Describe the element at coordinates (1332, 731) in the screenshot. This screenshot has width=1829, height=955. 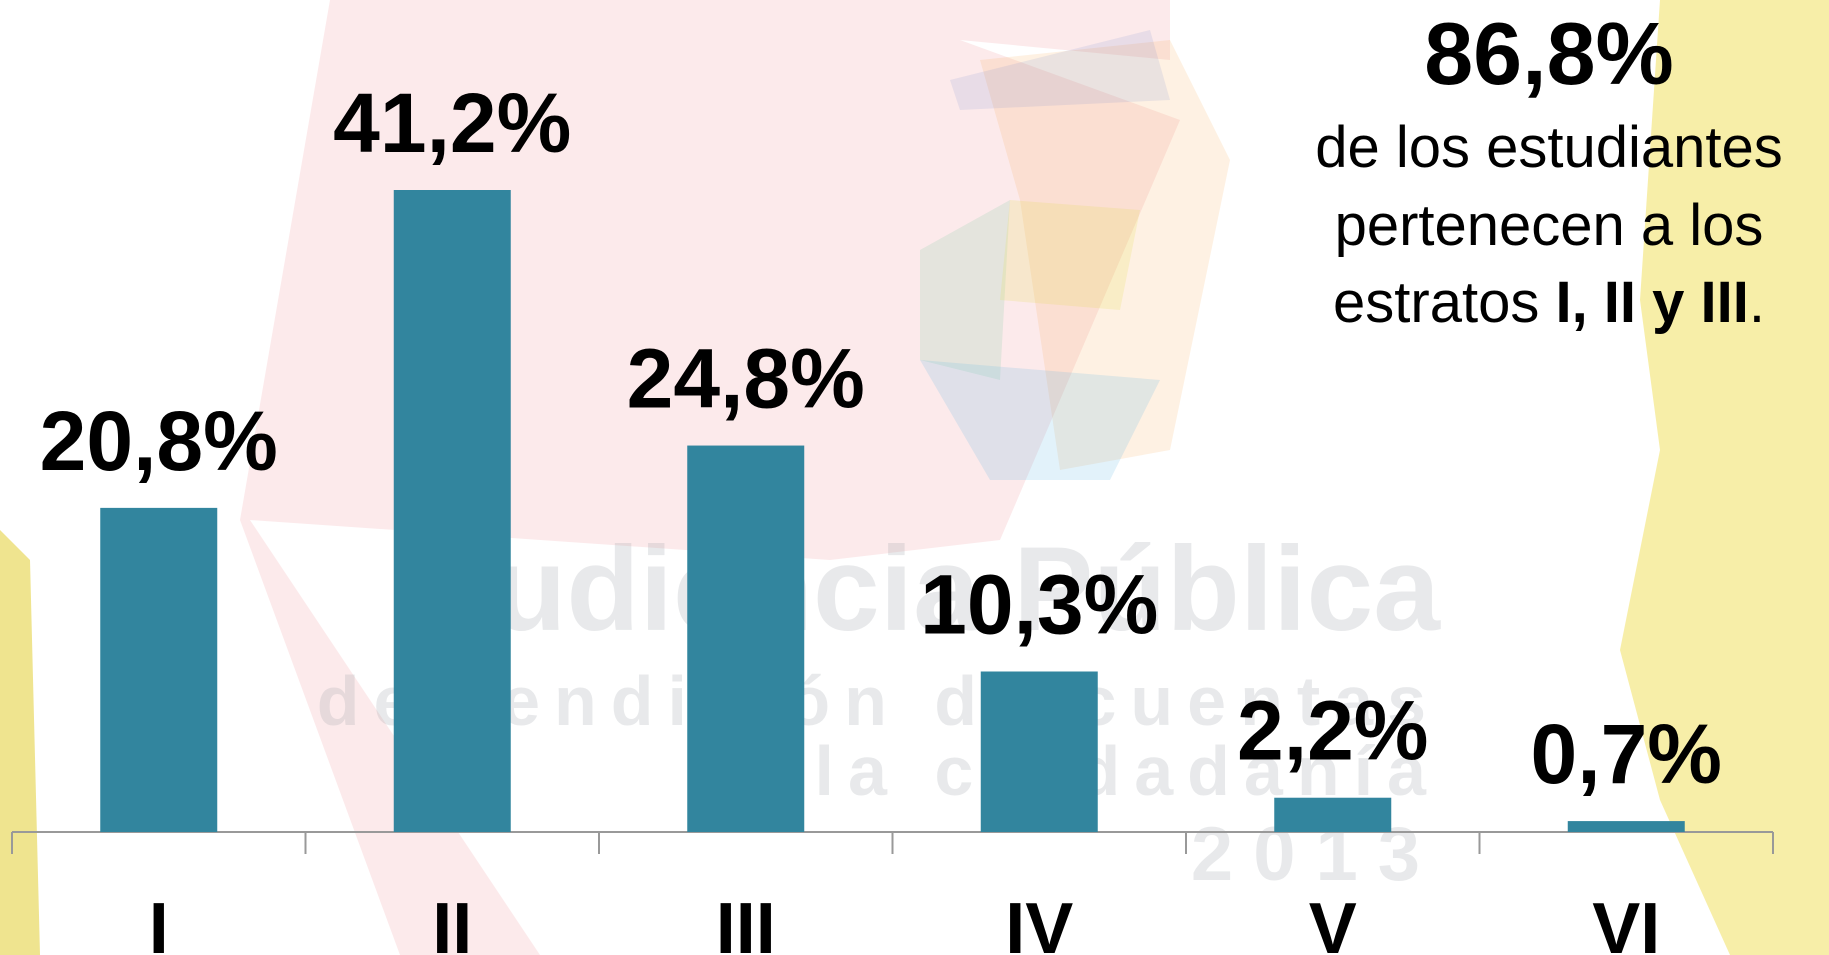
I see `value-label: 2,2%` at that location.